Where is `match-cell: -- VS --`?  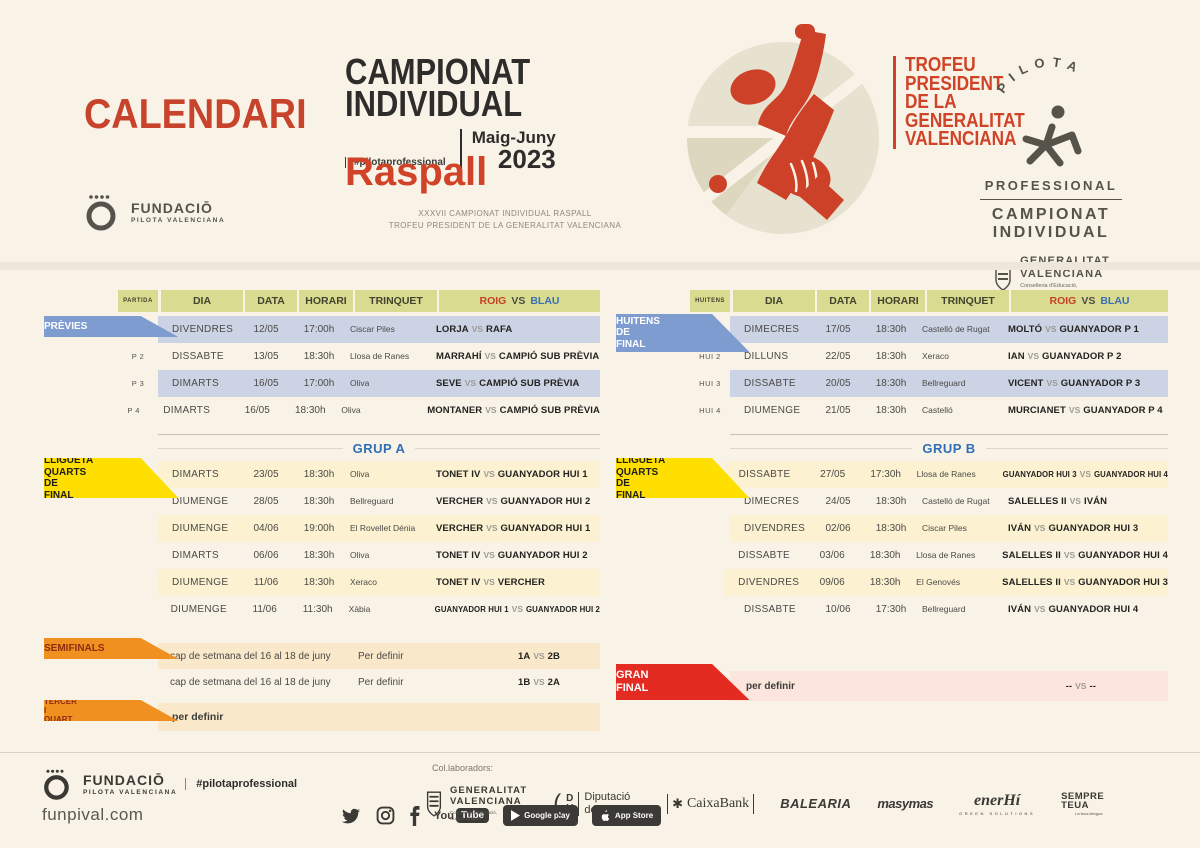 match-cell: -- VS -- is located at coordinates (1080, 686).